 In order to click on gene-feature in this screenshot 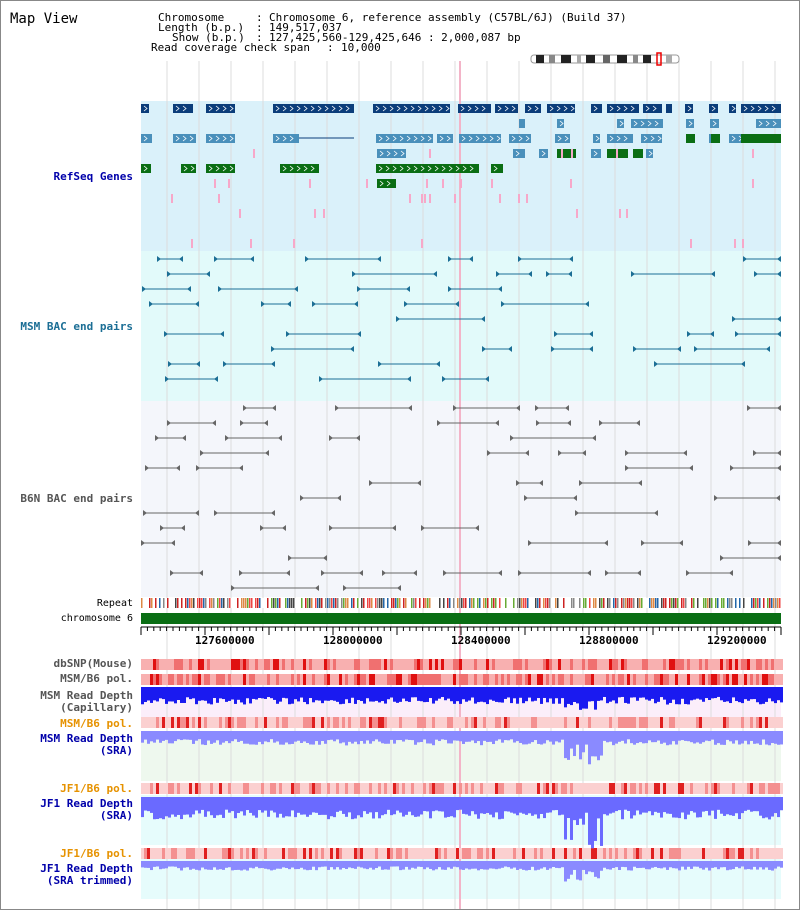, I will do `click(689, 108)`.